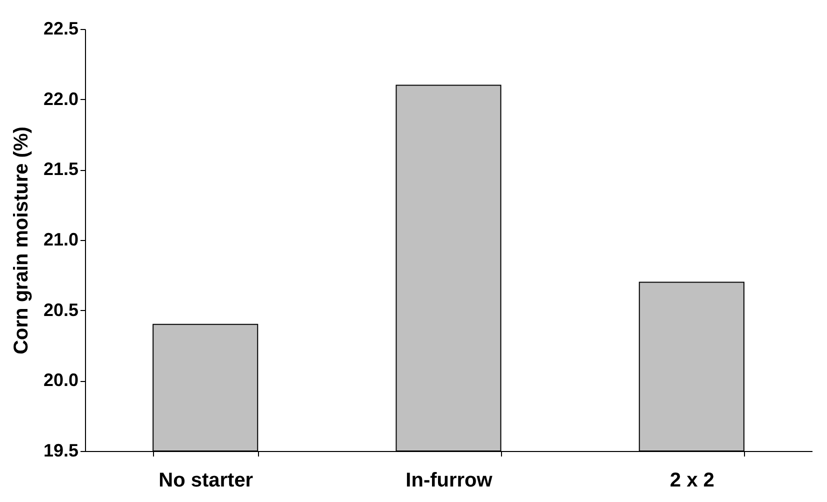 The height and width of the screenshot is (502, 827). Describe the element at coordinates (60, 450) in the screenshot. I see `y-tick-label: 19.5` at that location.